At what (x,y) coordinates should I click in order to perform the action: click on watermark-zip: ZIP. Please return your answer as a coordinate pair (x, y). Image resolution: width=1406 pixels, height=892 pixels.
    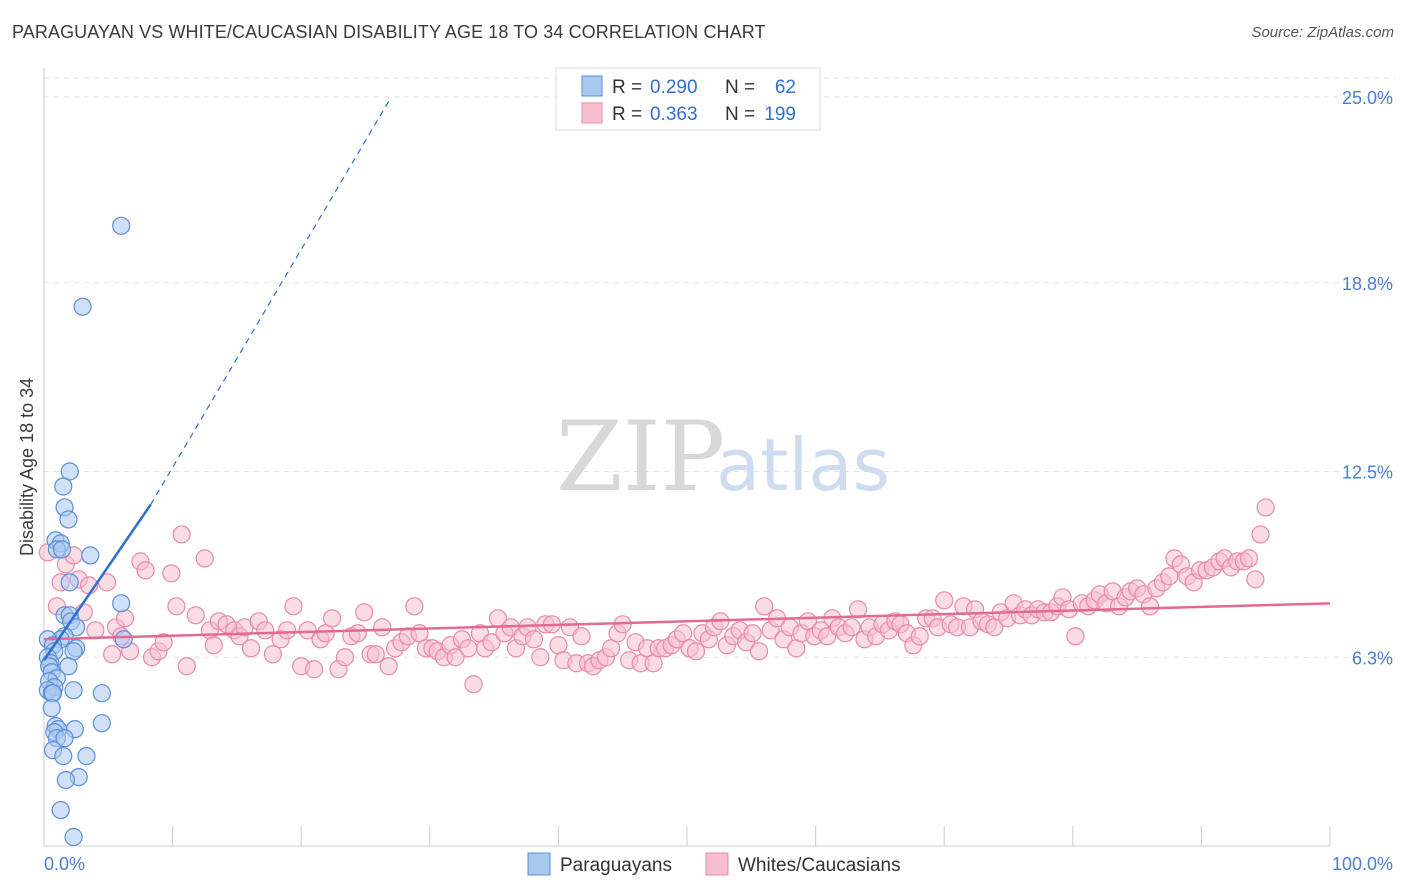
    Looking at the image, I should click on (640, 457).